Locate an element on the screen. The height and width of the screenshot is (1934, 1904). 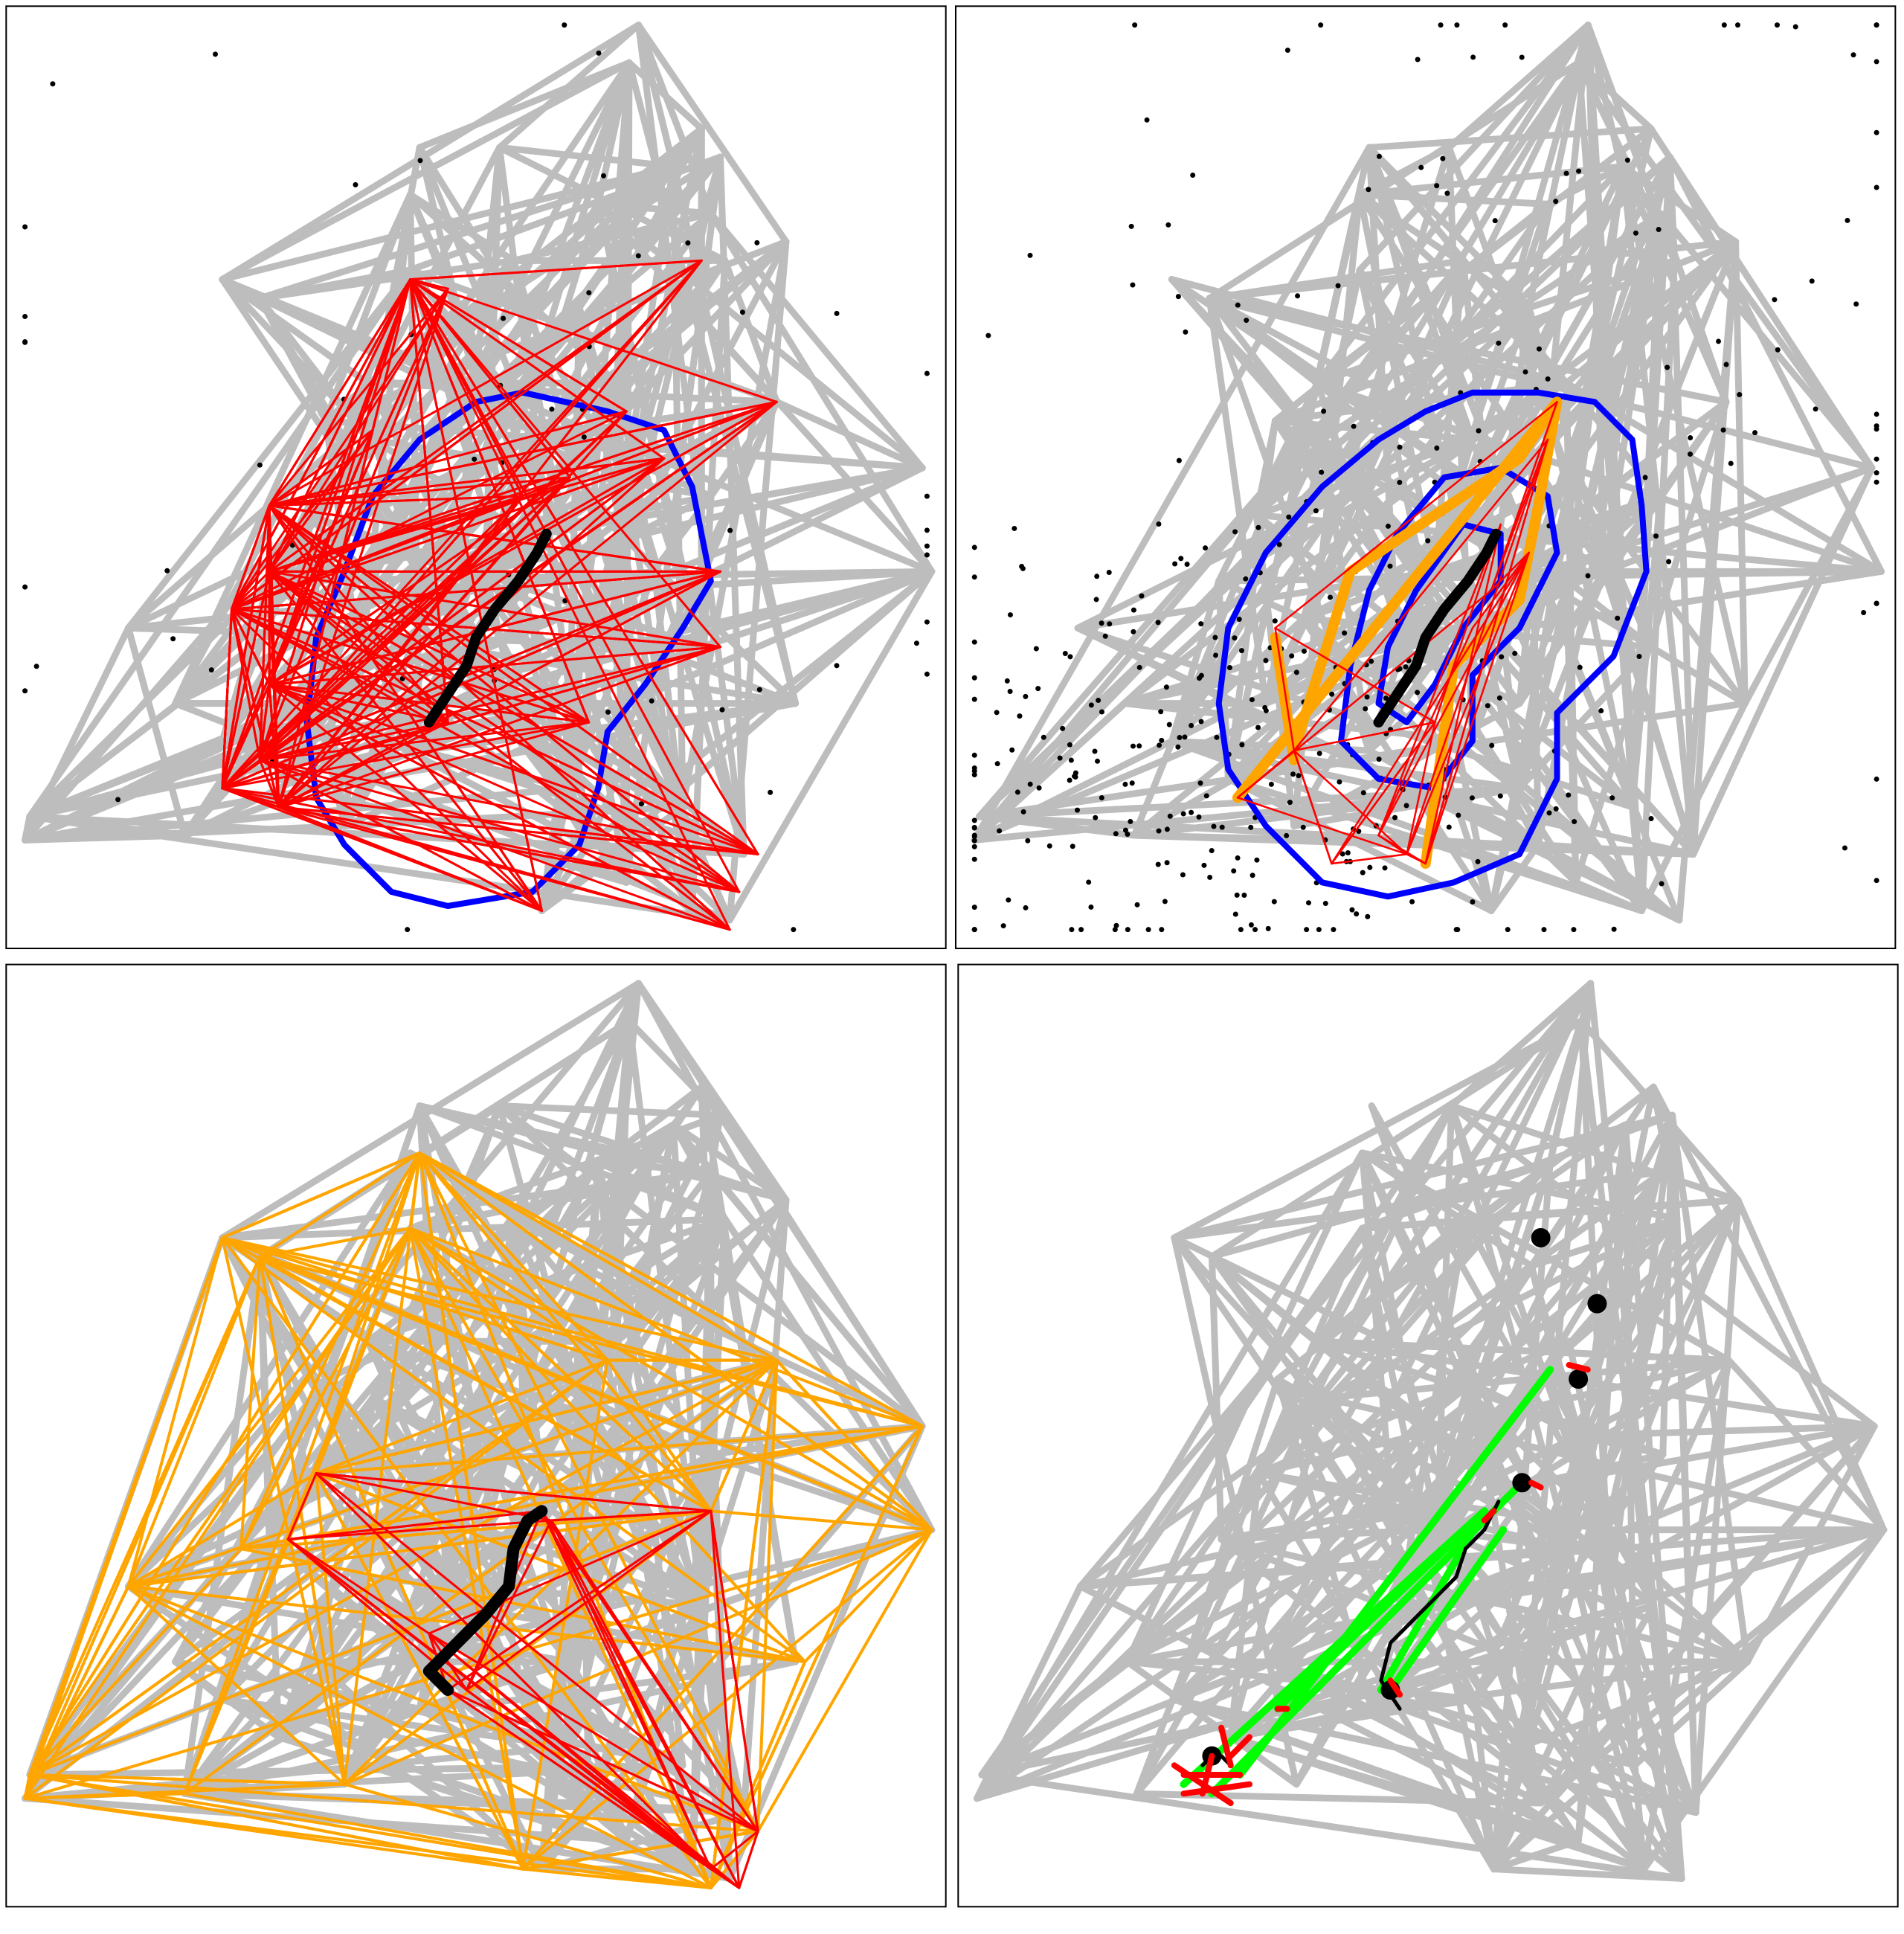
red-edge-group is located at coordinates (1397, 633).